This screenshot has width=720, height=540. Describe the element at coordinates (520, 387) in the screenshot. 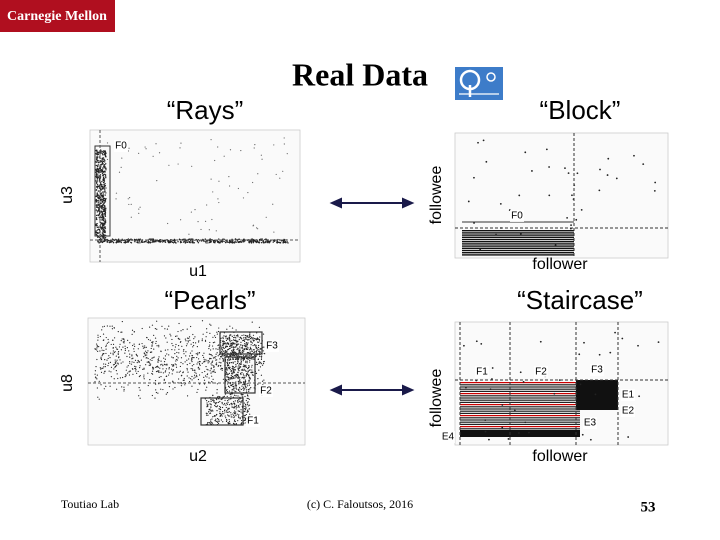

I see `stripe` at that location.